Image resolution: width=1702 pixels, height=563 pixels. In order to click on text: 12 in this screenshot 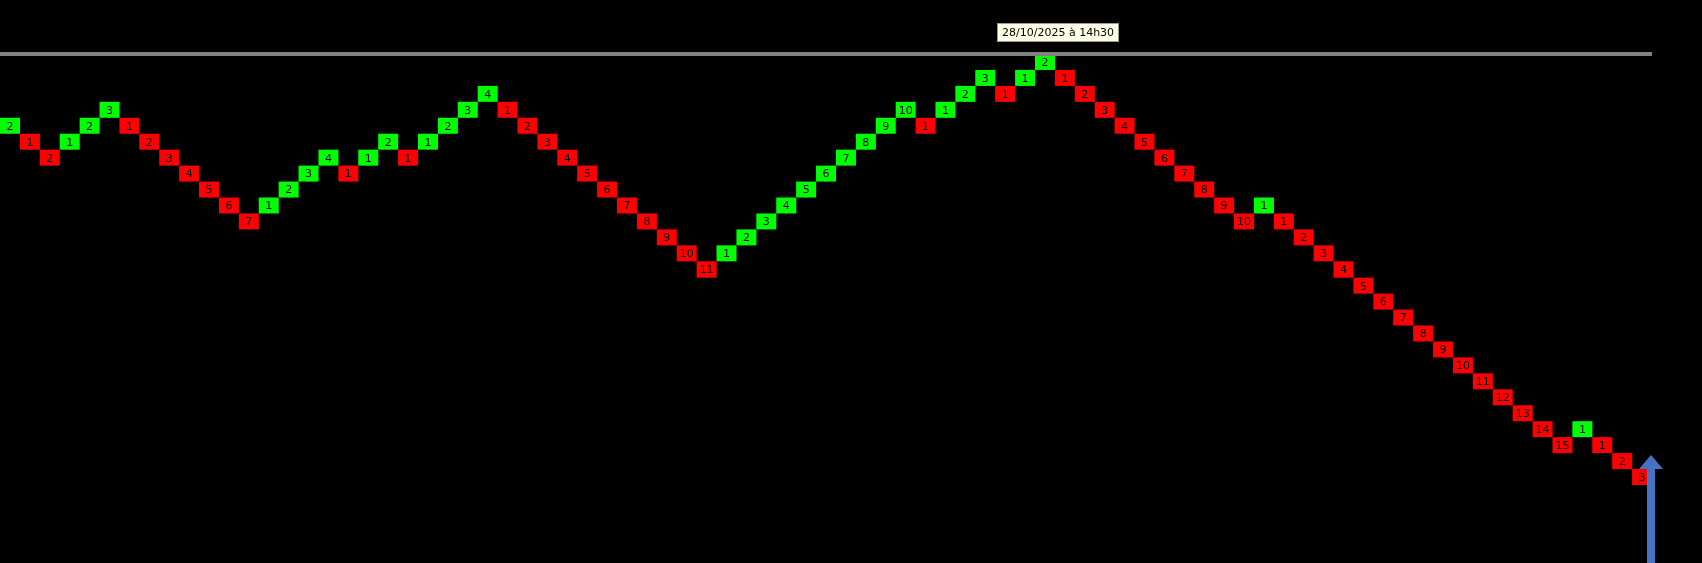, I will do `click(1502, 398)`.